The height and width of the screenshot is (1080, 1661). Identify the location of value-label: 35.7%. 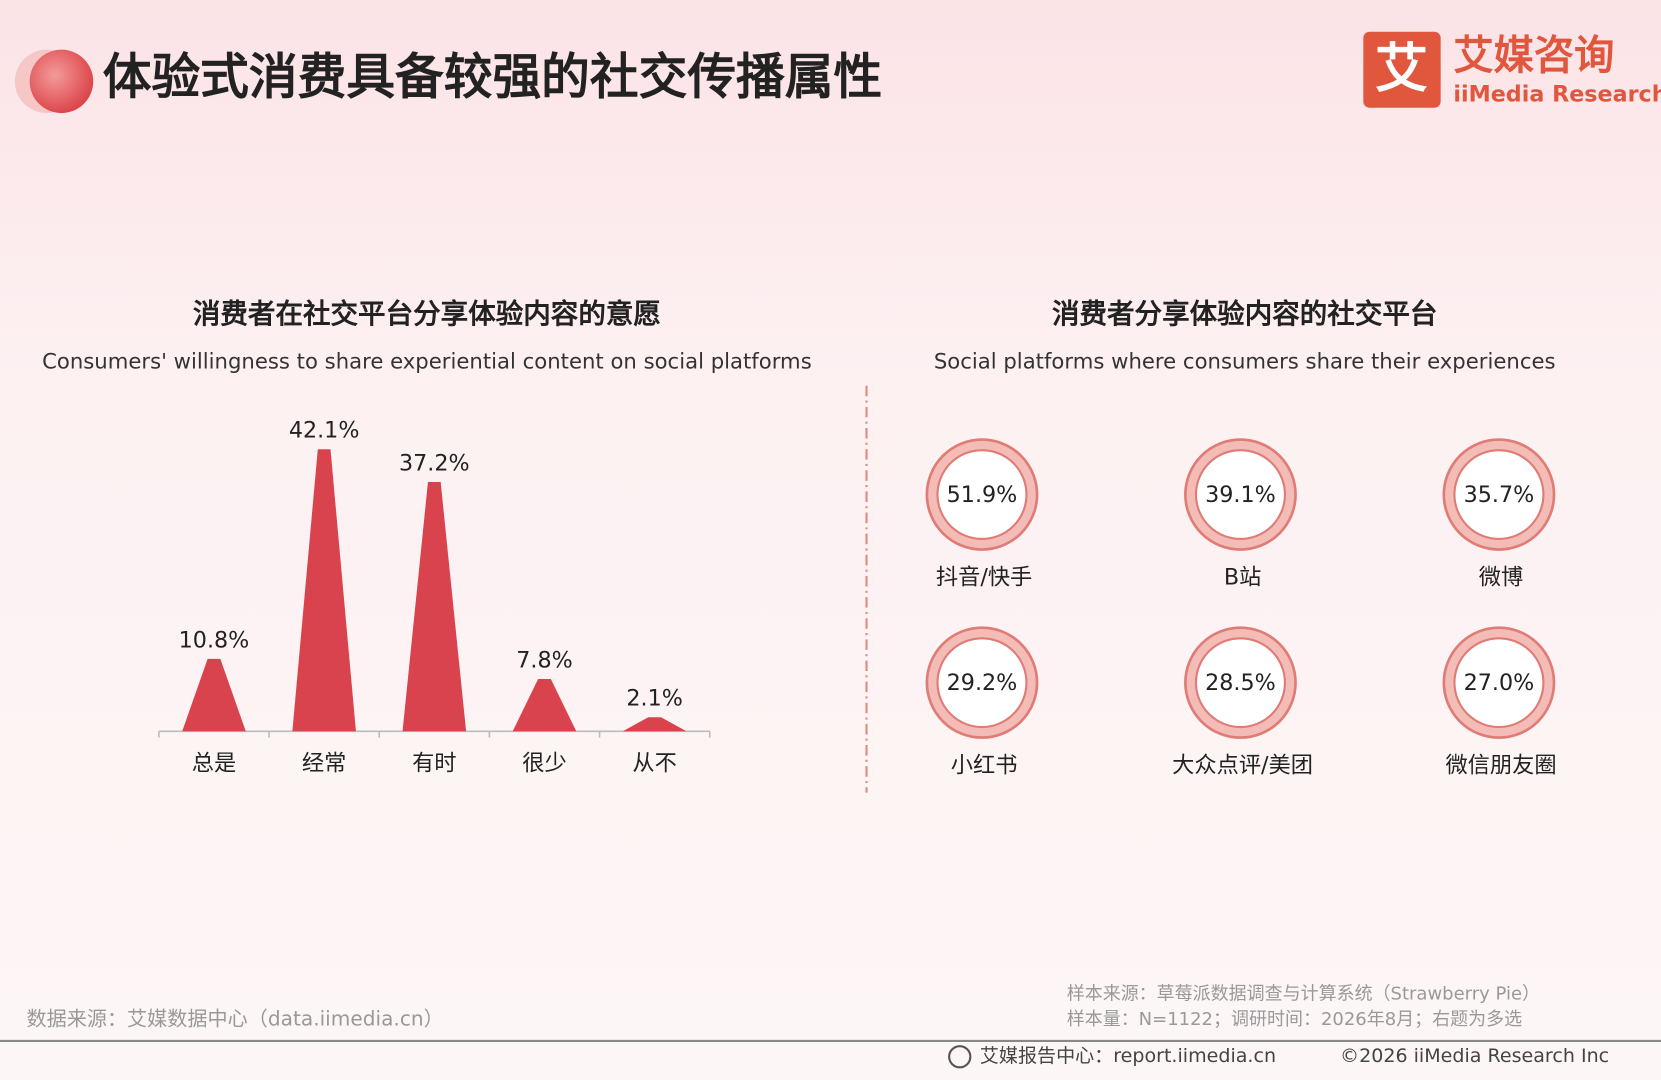
(1499, 495).